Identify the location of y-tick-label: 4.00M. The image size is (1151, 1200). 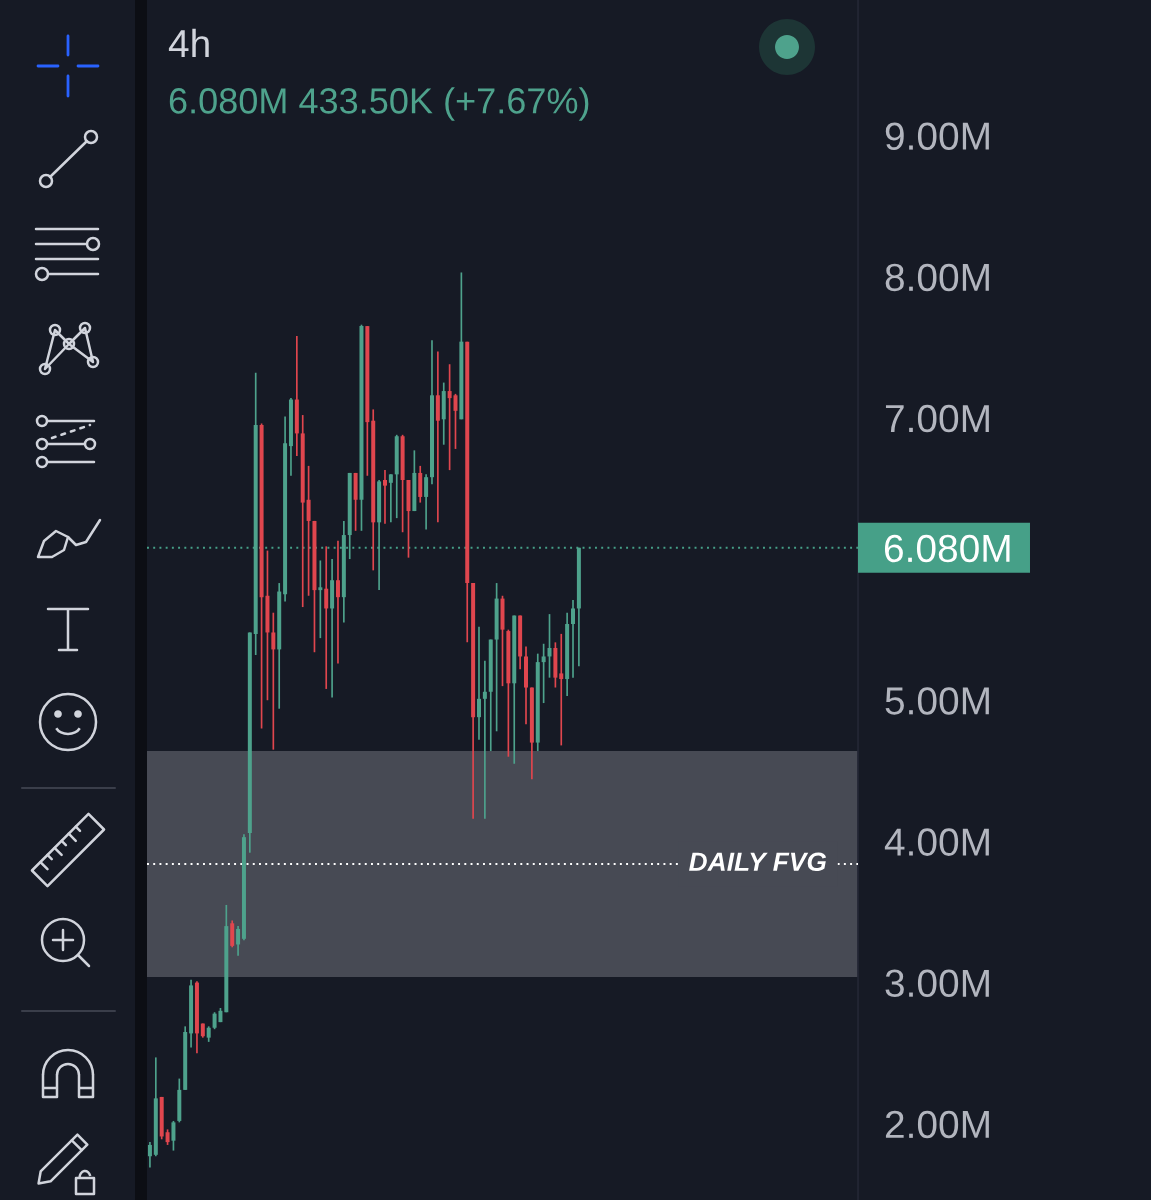
(936, 842).